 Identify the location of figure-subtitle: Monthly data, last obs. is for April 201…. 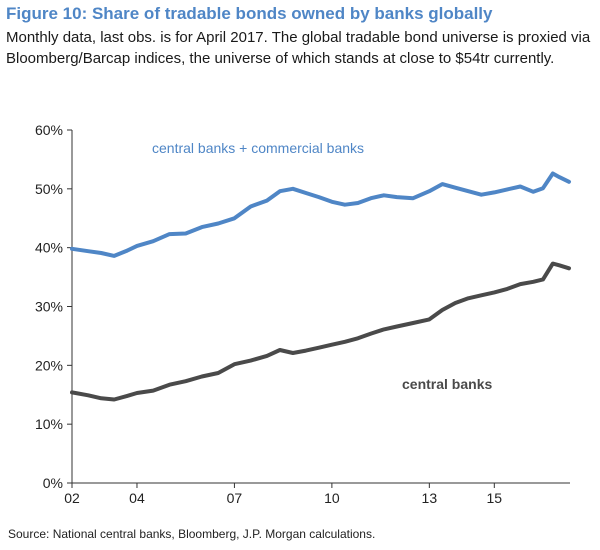
(298, 48).